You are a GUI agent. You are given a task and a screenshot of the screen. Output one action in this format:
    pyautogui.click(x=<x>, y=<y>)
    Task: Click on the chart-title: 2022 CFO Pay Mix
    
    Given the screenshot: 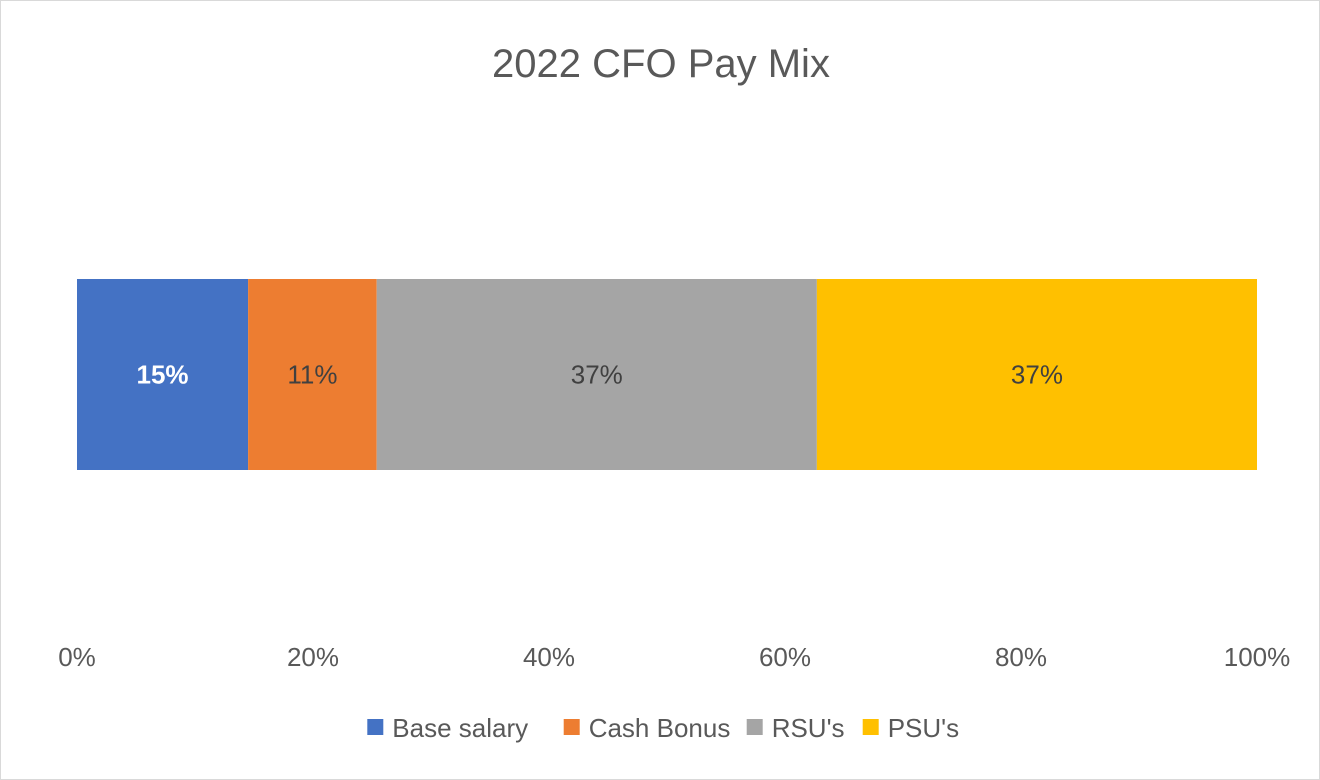 What is the action you would take?
    pyautogui.click(x=661, y=64)
    